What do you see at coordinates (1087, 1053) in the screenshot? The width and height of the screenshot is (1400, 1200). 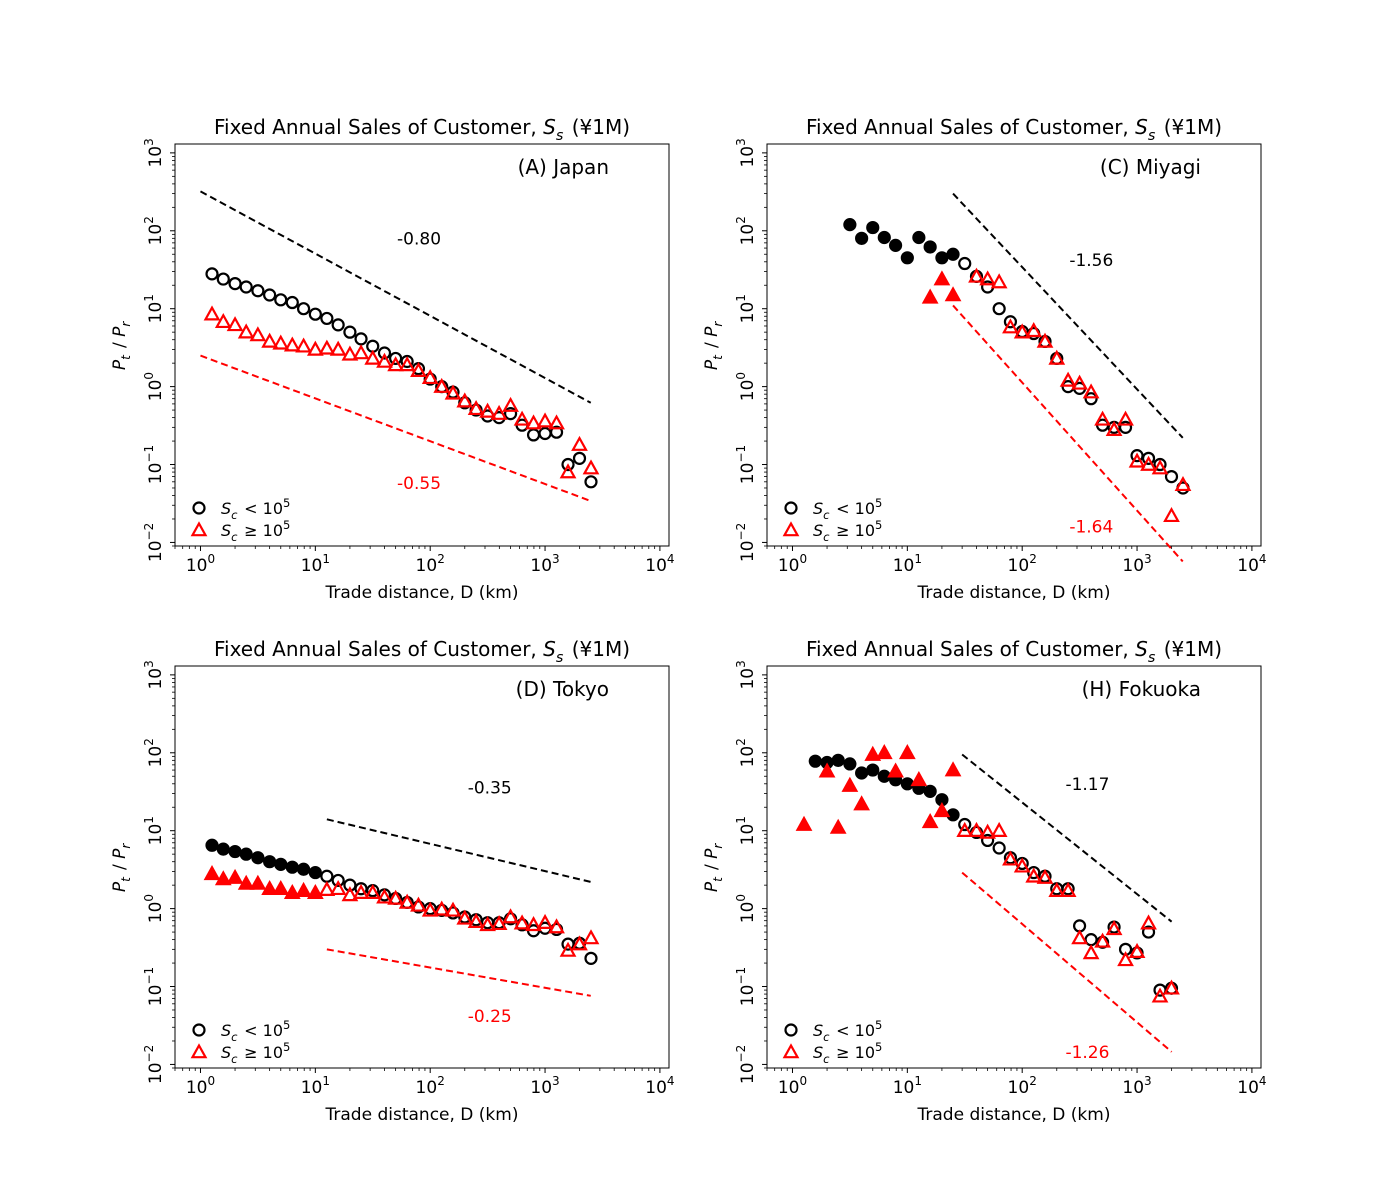 I see `fit-slope-label-red: -1.26` at bounding box center [1087, 1053].